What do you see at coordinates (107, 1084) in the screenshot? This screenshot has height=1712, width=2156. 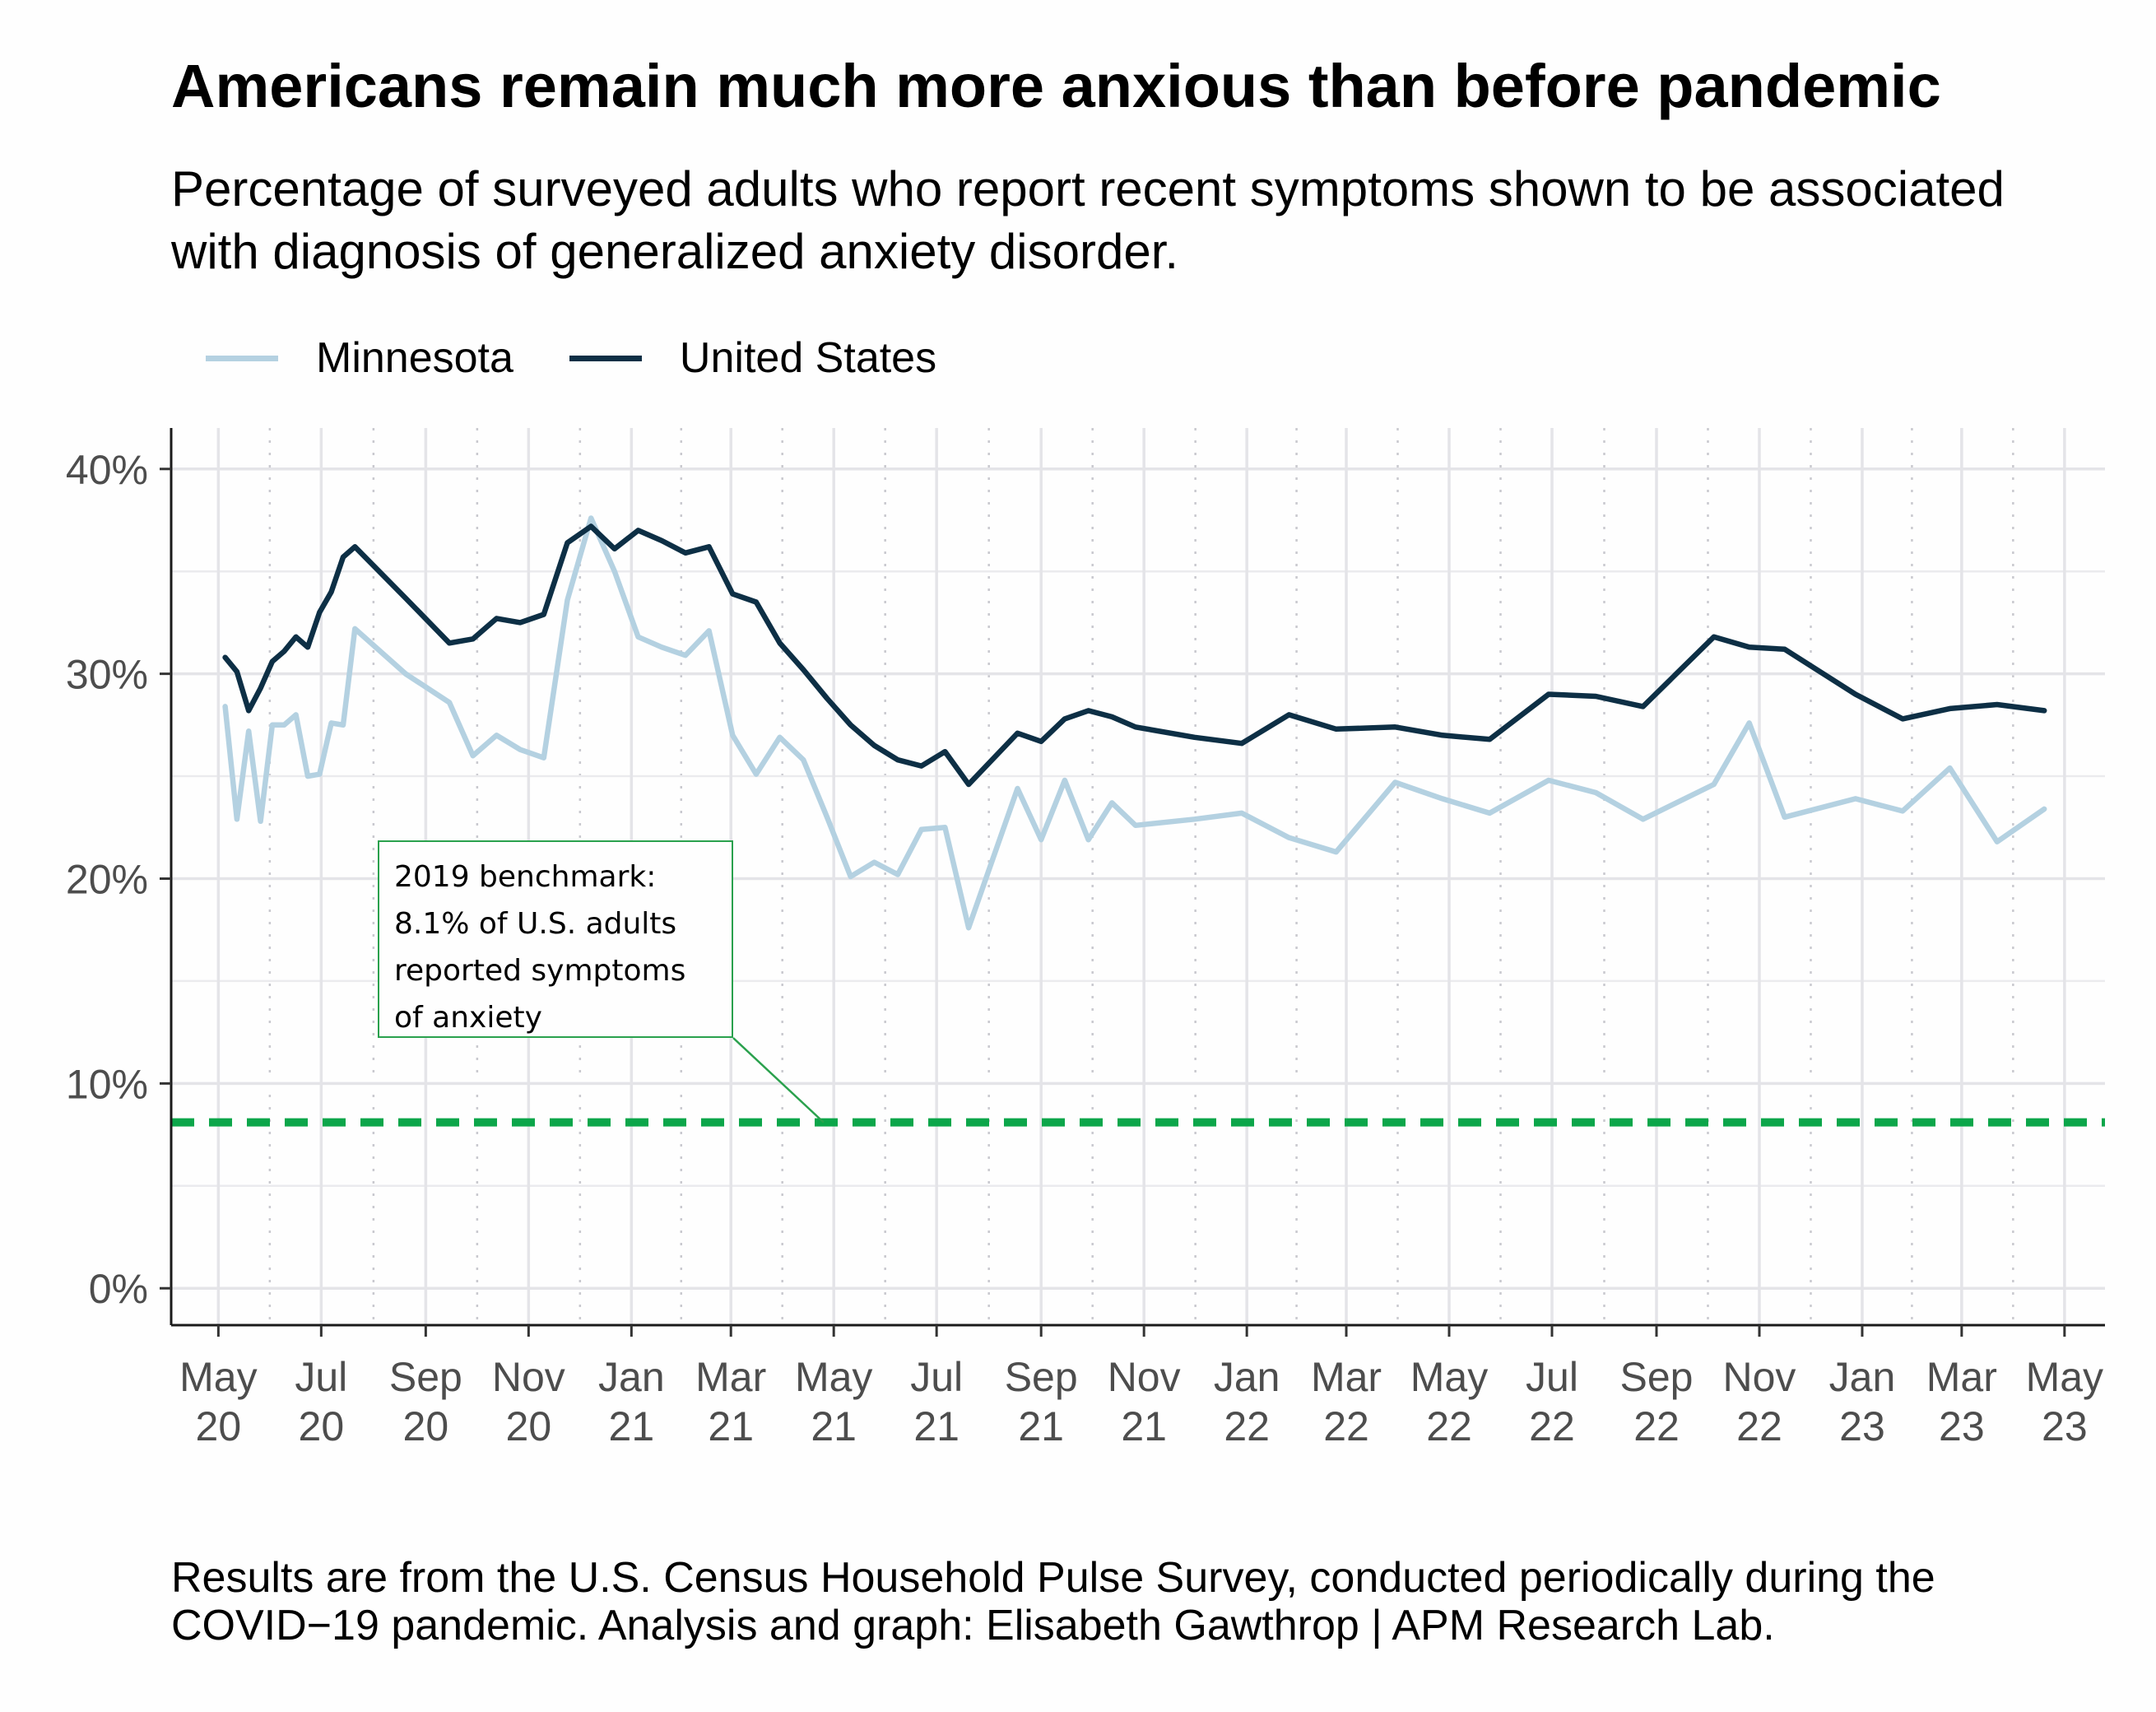 I see `y-tick-label: 10%` at bounding box center [107, 1084].